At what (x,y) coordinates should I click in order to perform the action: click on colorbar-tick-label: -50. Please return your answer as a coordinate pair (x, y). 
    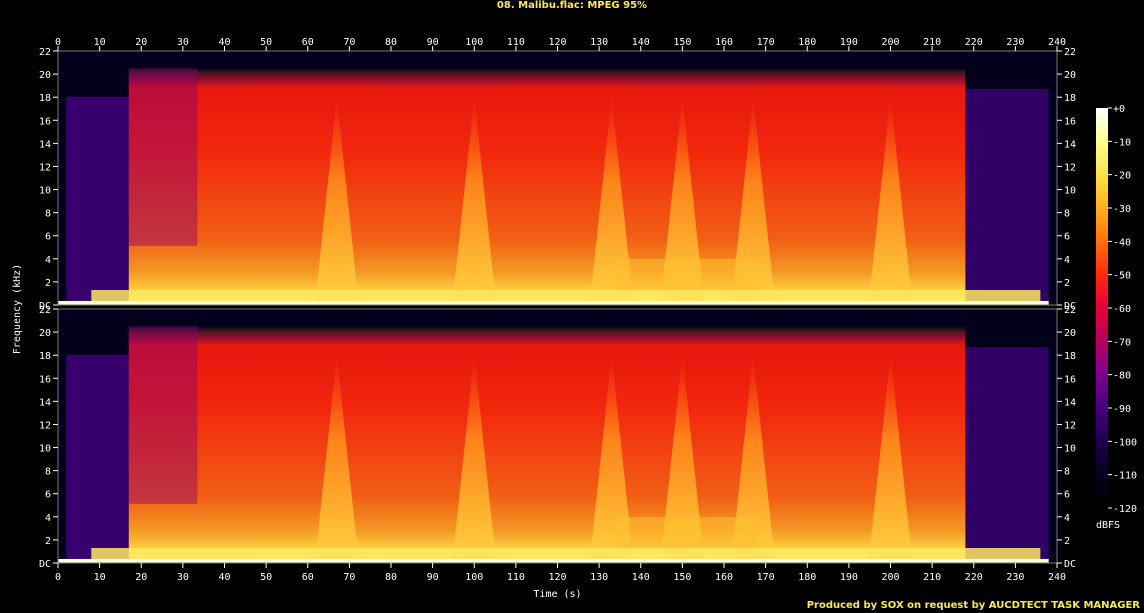
    Looking at the image, I should click on (1122, 276).